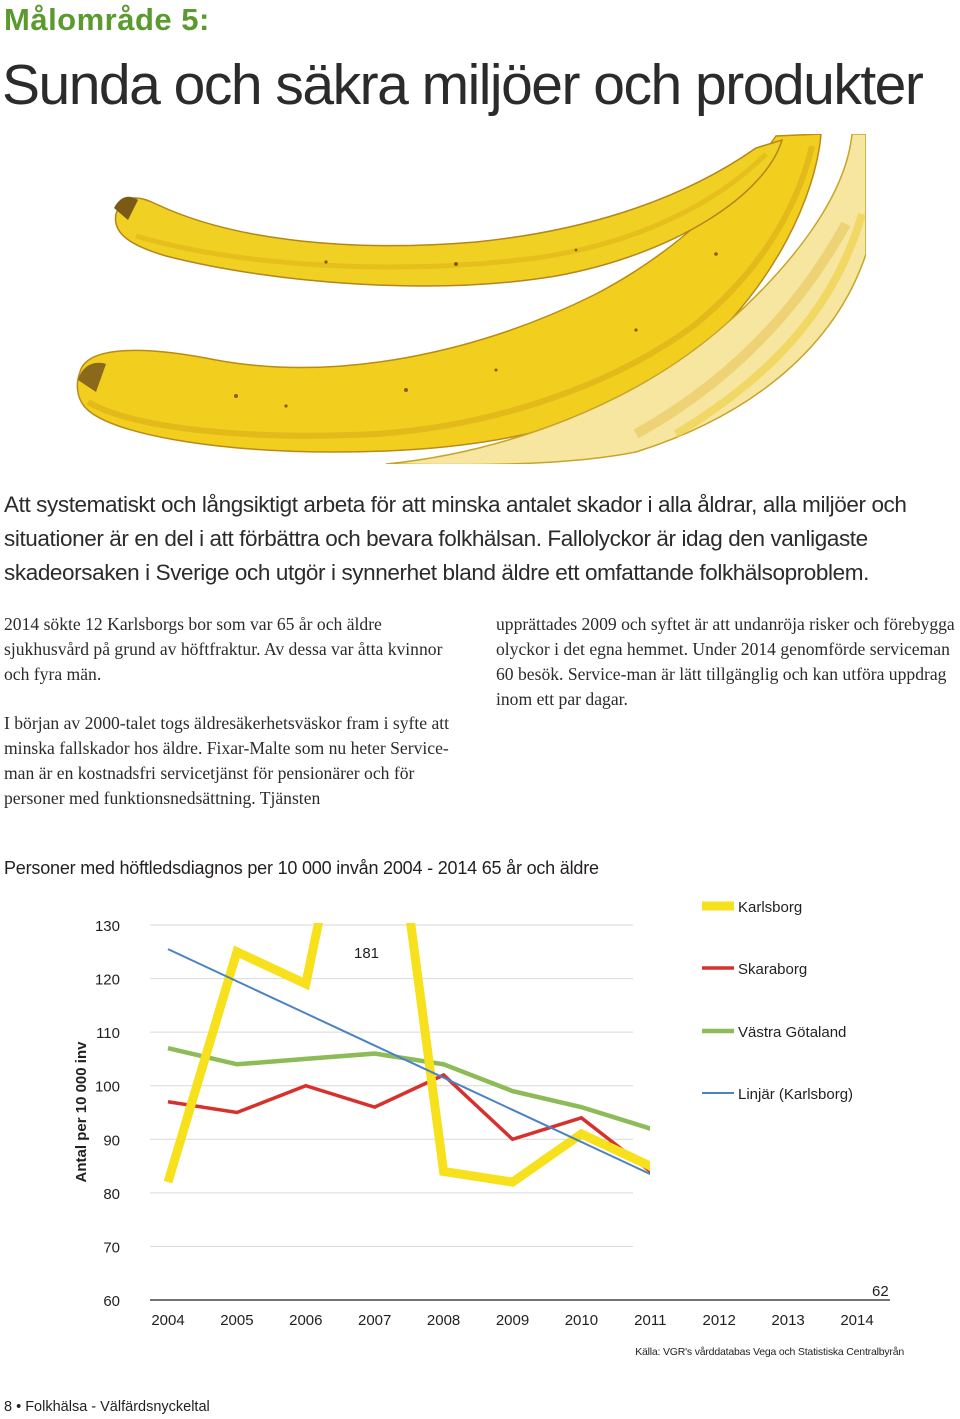  Describe the element at coordinates (167, 1320) in the screenshot. I see `x-tick-label: 2004` at that location.